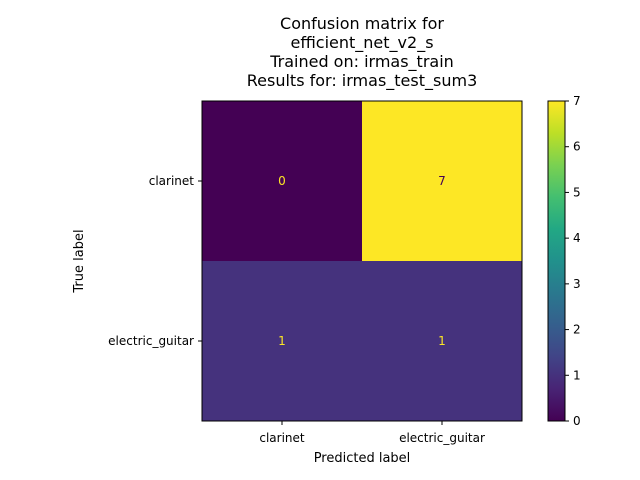 The width and height of the screenshot is (640, 480). Describe the element at coordinates (362, 23) in the screenshot. I see `title-line-1: Confusion matrix for` at that location.